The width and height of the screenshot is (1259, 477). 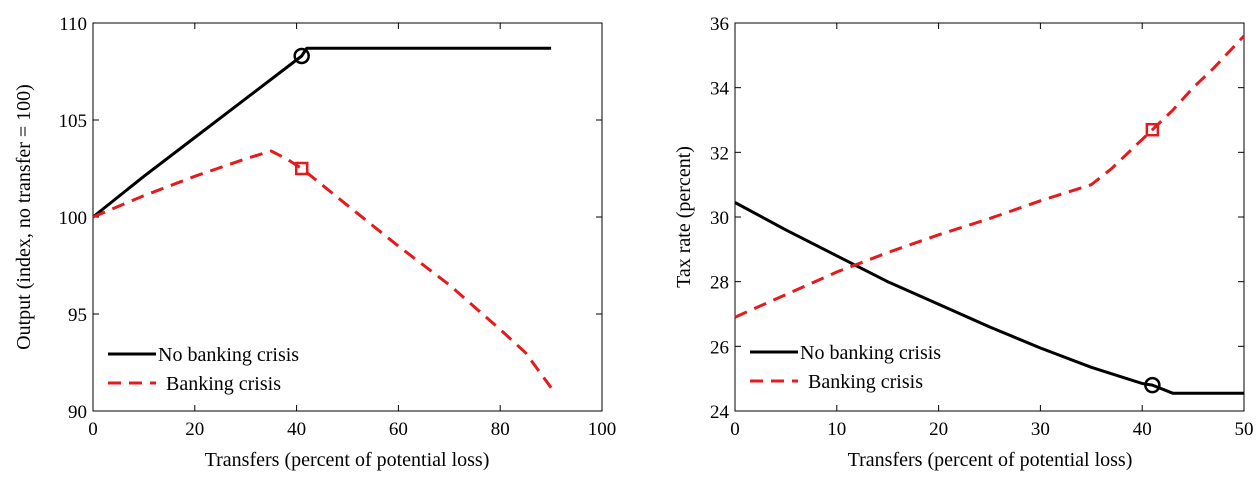 I want to click on x-tick-label: 60, so click(x=398, y=429).